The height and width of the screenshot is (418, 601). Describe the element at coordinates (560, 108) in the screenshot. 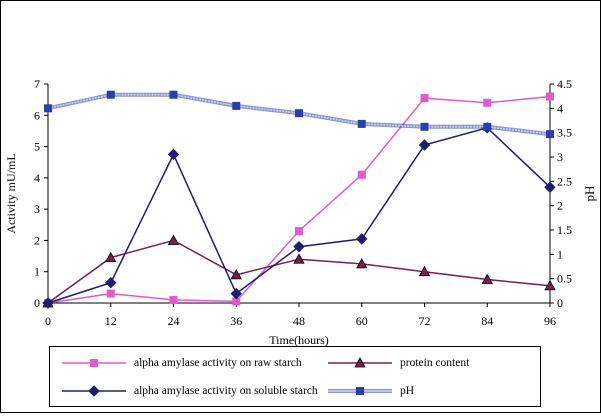

I see `y-right-tick-label: 4` at that location.